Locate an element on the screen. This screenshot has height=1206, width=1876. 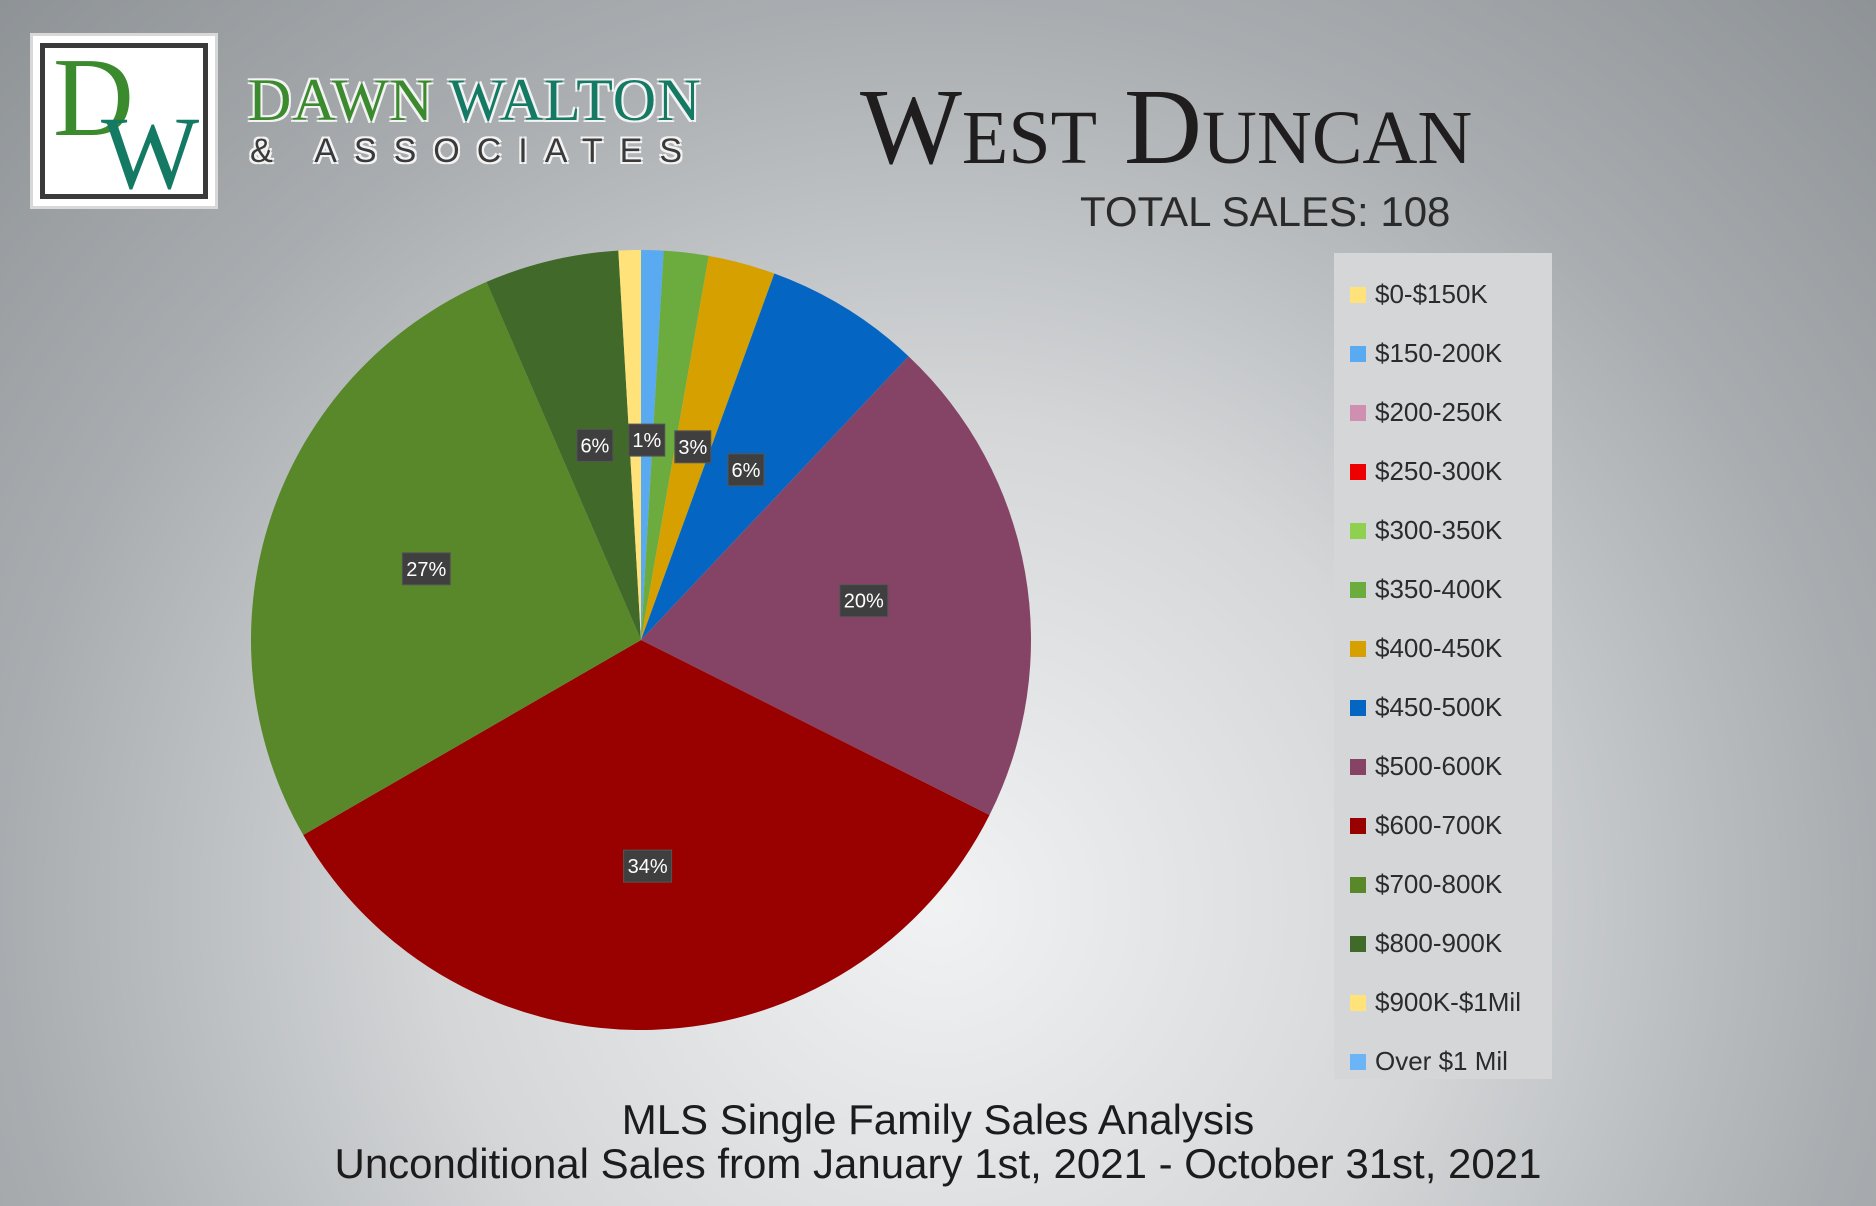
svg-text: 20% is located at coordinates (864, 602).